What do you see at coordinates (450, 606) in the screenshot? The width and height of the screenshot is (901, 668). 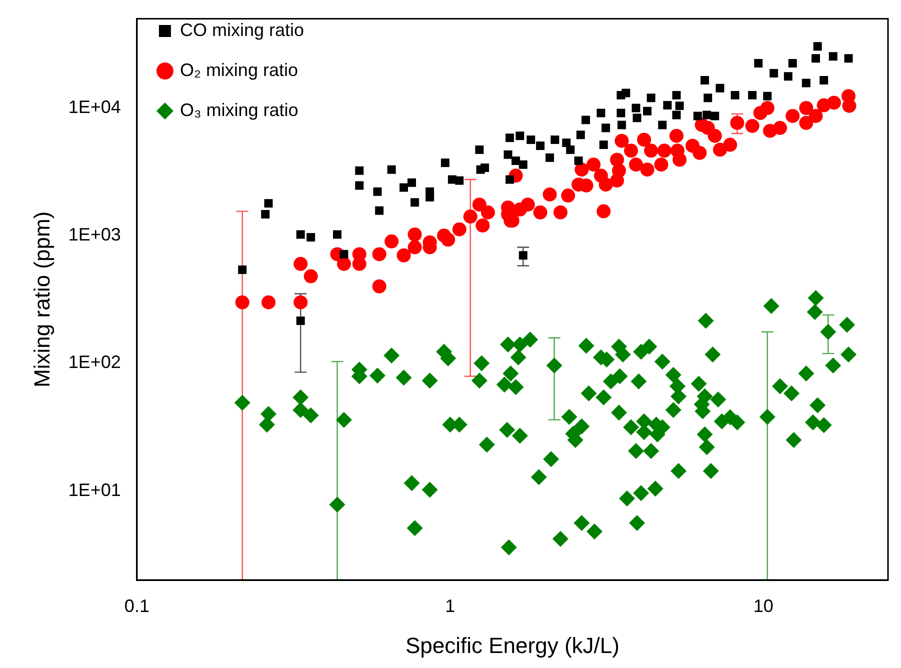 I see `x-tick-label: 1` at bounding box center [450, 606].